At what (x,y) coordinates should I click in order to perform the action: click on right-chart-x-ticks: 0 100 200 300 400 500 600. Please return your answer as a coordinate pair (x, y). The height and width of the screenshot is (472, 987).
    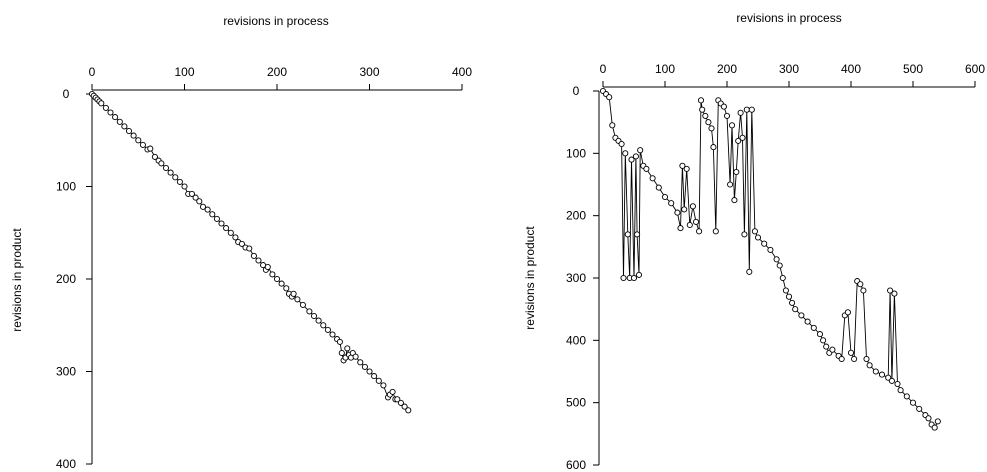
    Looking at the image, I should click on (792, 74).